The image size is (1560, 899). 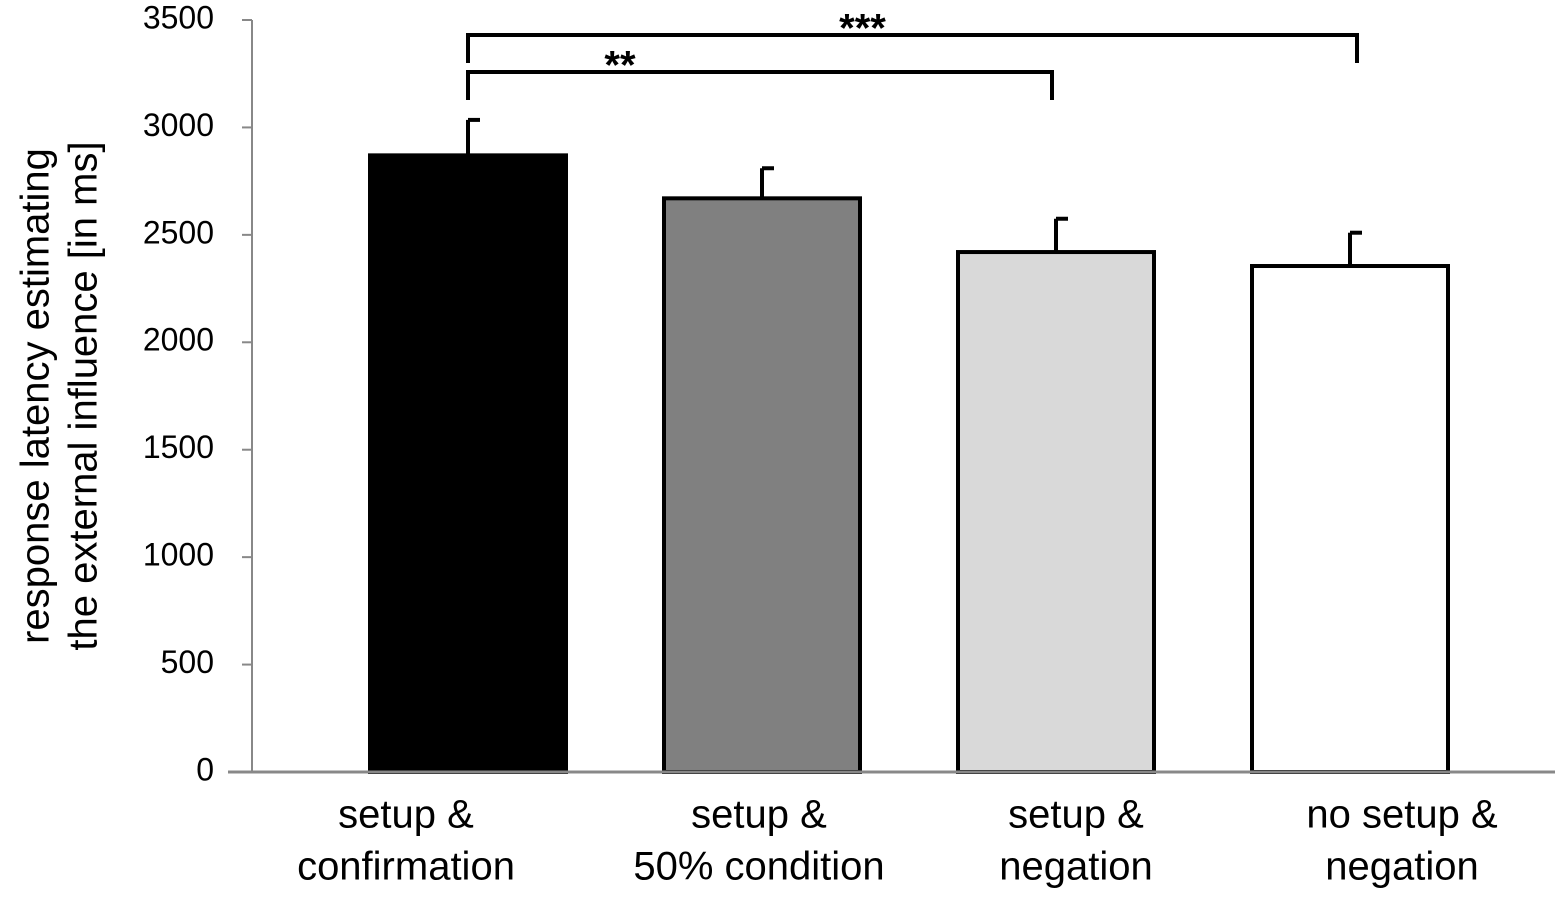 What do you see at coordinates (178, 232) in the screenshot?
I see `y-tick-label: 2500` at bounding box center [178, 232].